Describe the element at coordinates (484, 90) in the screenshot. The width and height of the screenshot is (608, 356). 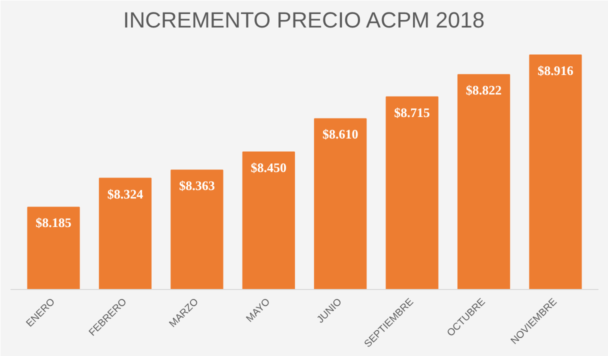
I see `data-label: $8.822` at that location.